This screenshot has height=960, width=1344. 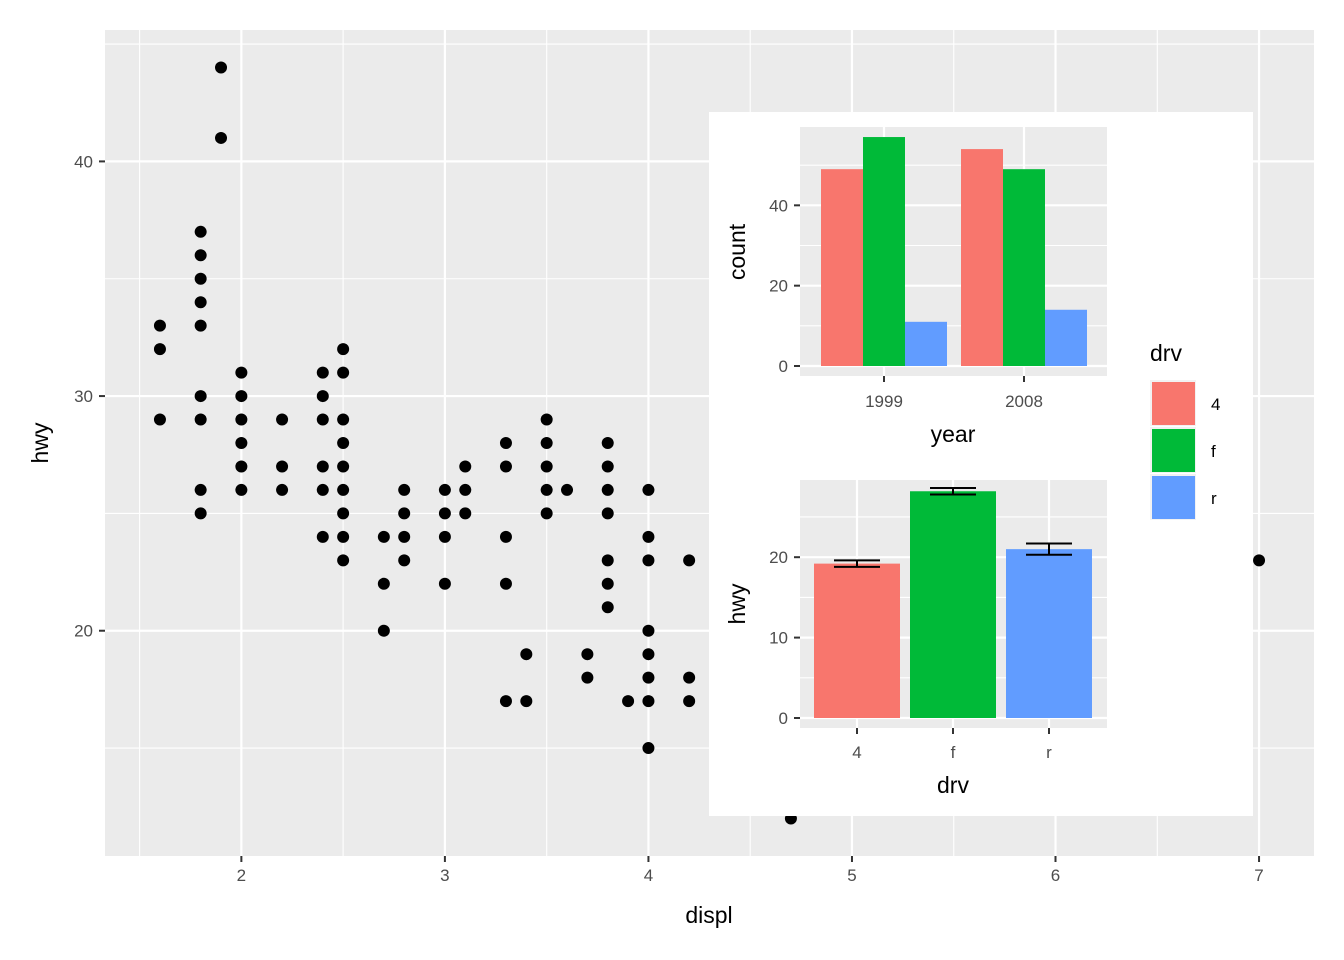 I want to click on x-tick-label: f, so click(x=953, y=752).